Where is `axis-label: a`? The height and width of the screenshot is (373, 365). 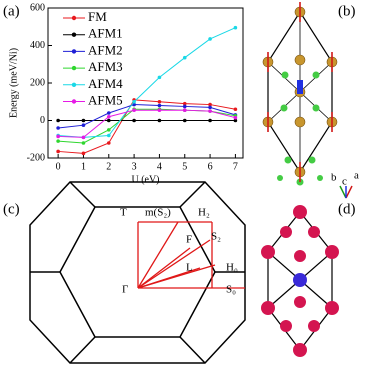 axis-label: a is located at coordinates (356, 176).